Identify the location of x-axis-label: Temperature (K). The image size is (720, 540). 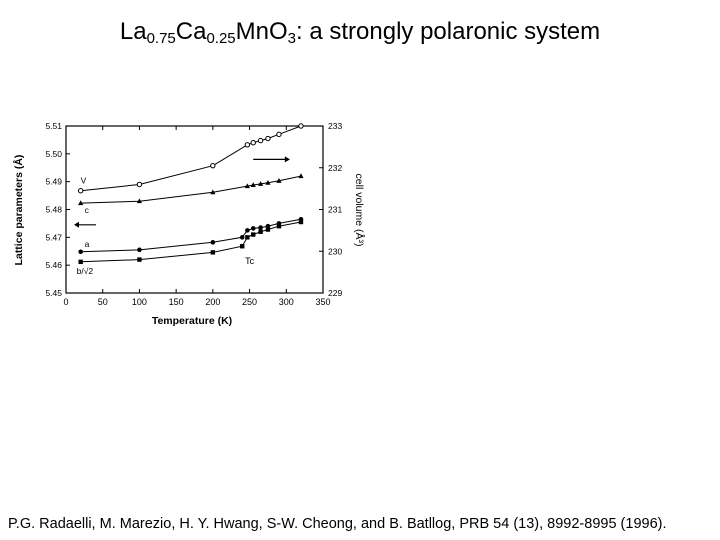
(192, 321).